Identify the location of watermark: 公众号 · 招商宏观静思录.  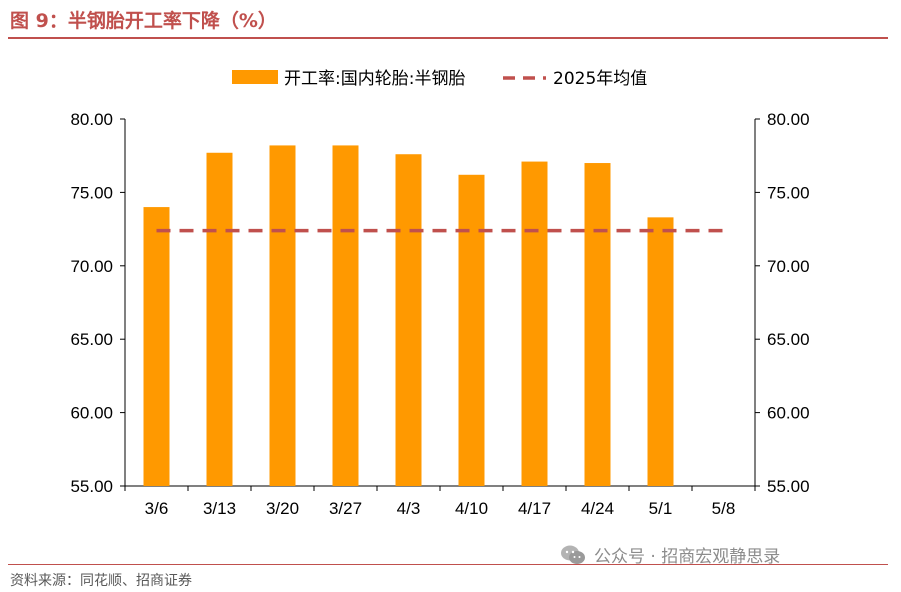
(670, 554).